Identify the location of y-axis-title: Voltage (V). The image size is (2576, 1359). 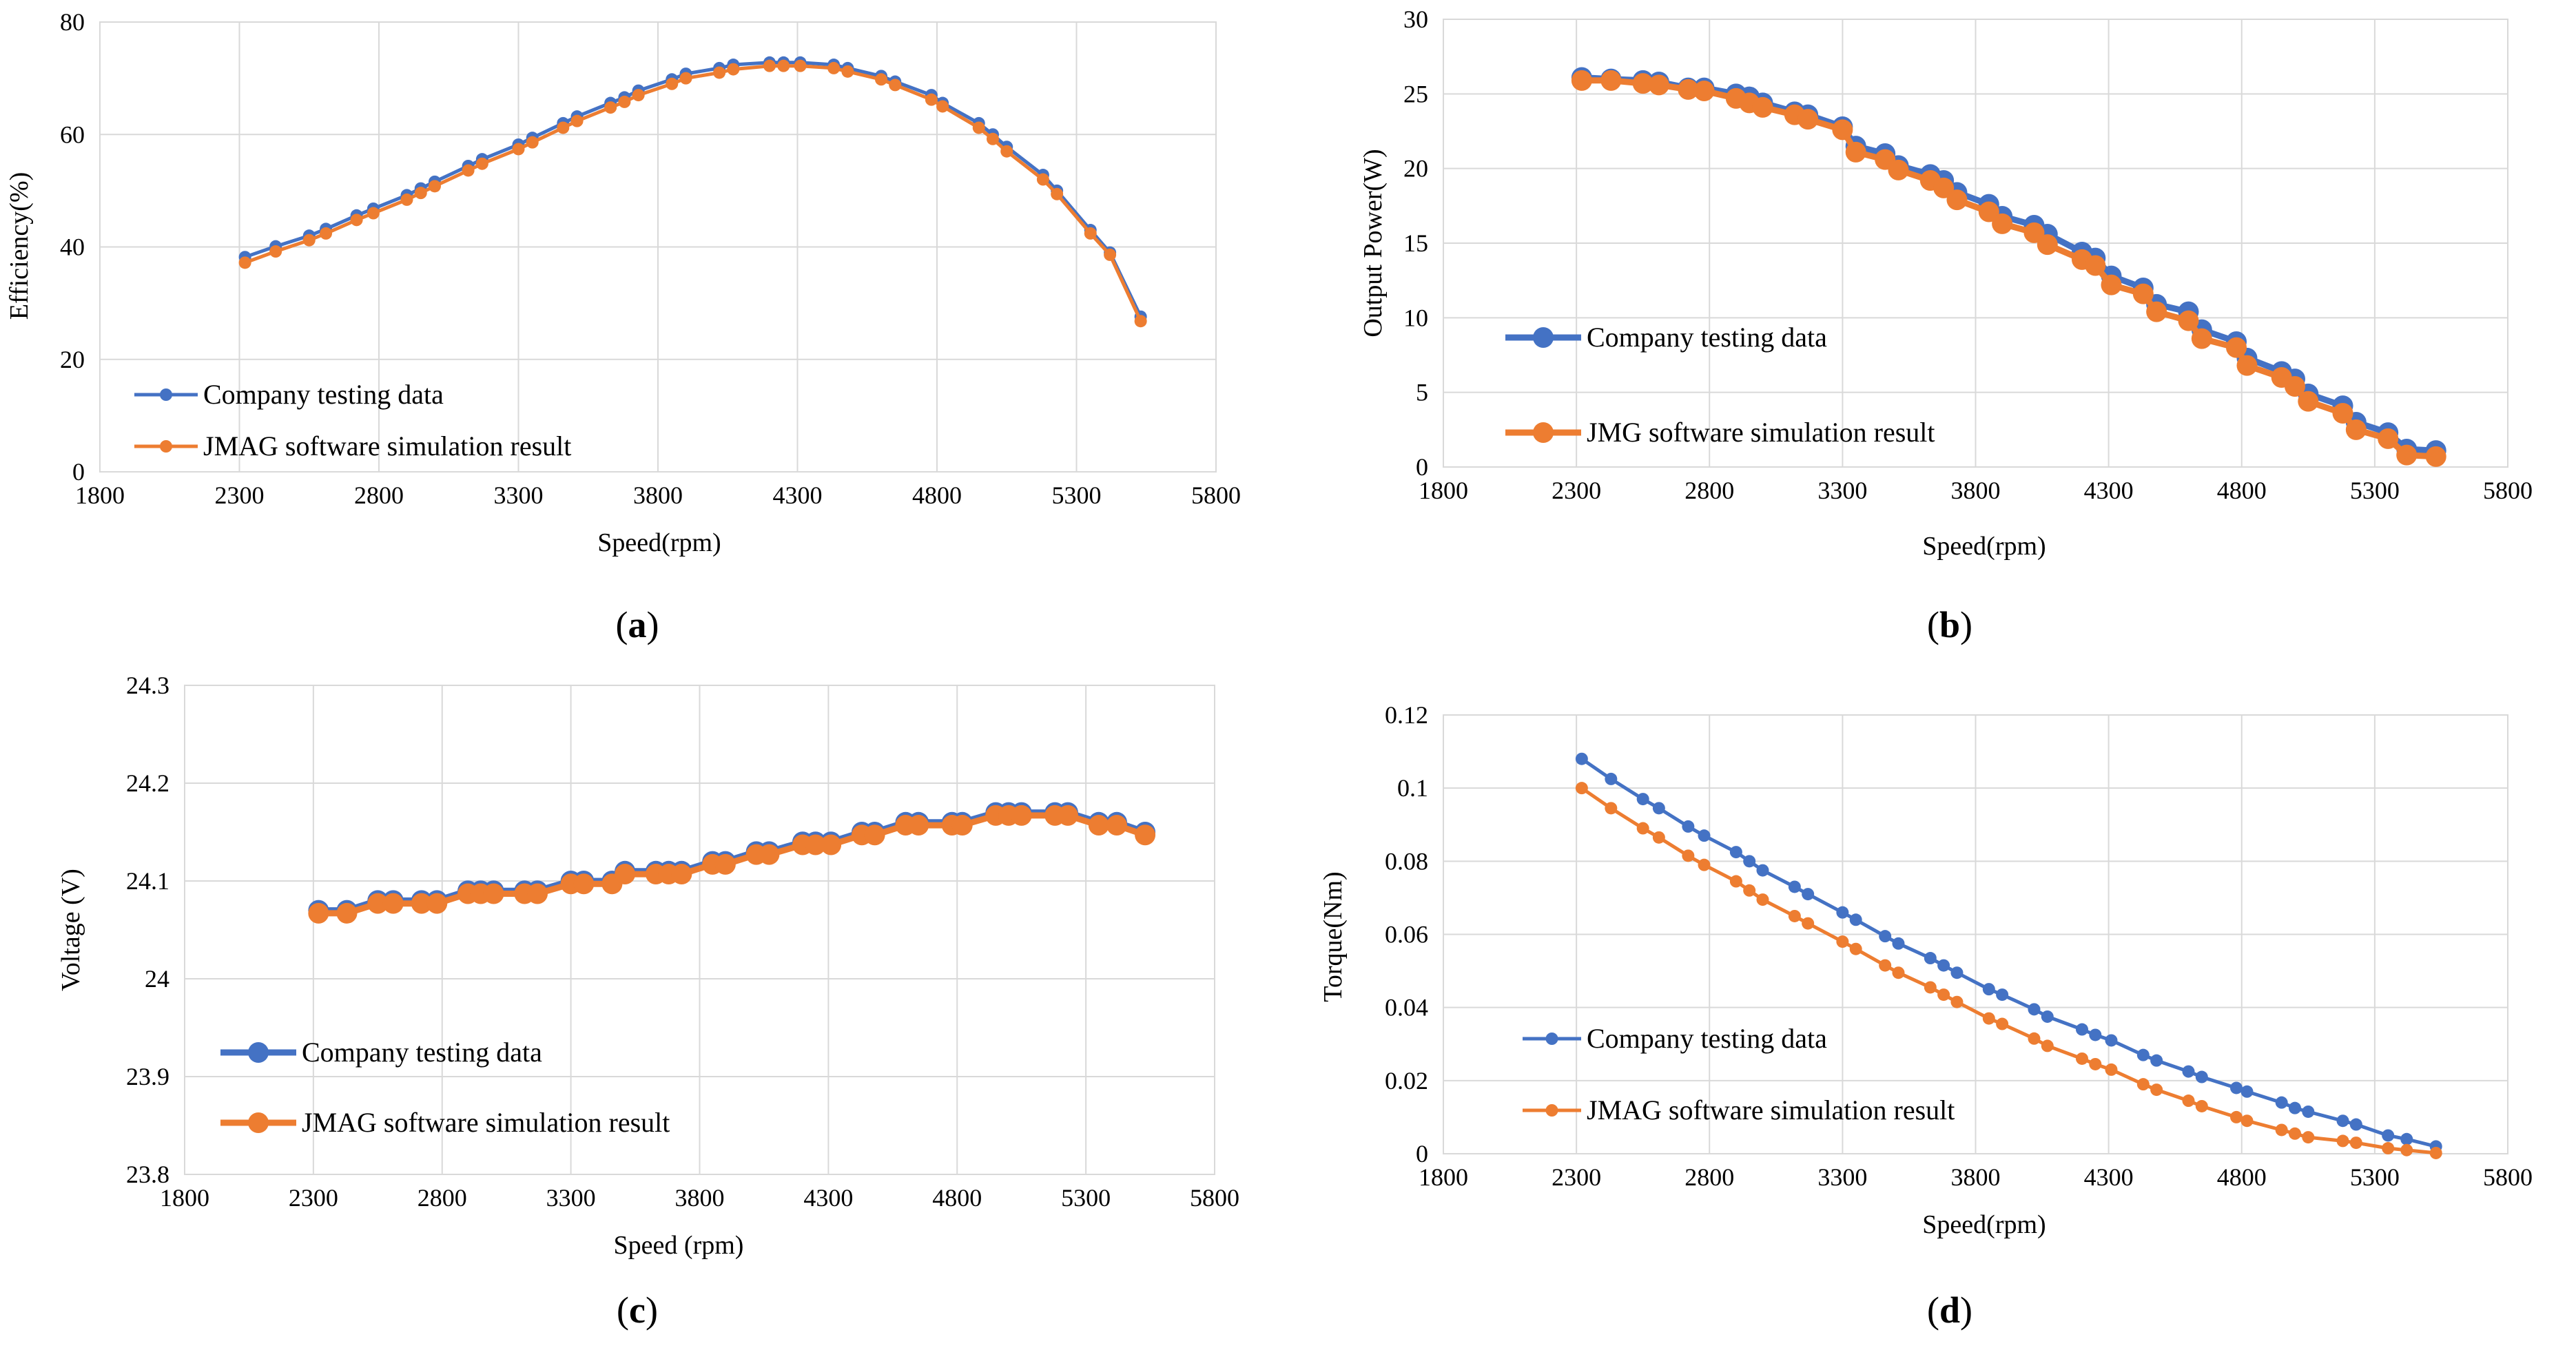
(70, 930).